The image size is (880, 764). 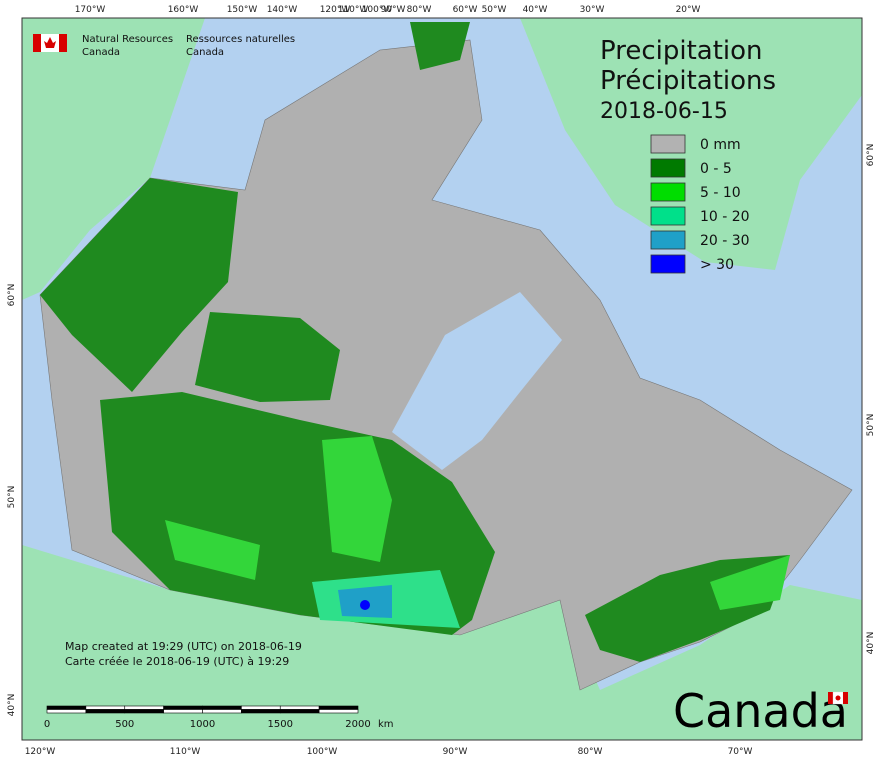 What do you see at coordinates (386, 724) in the screenshot?
I see `scale-unit: km` at bounding box center [386, 724].